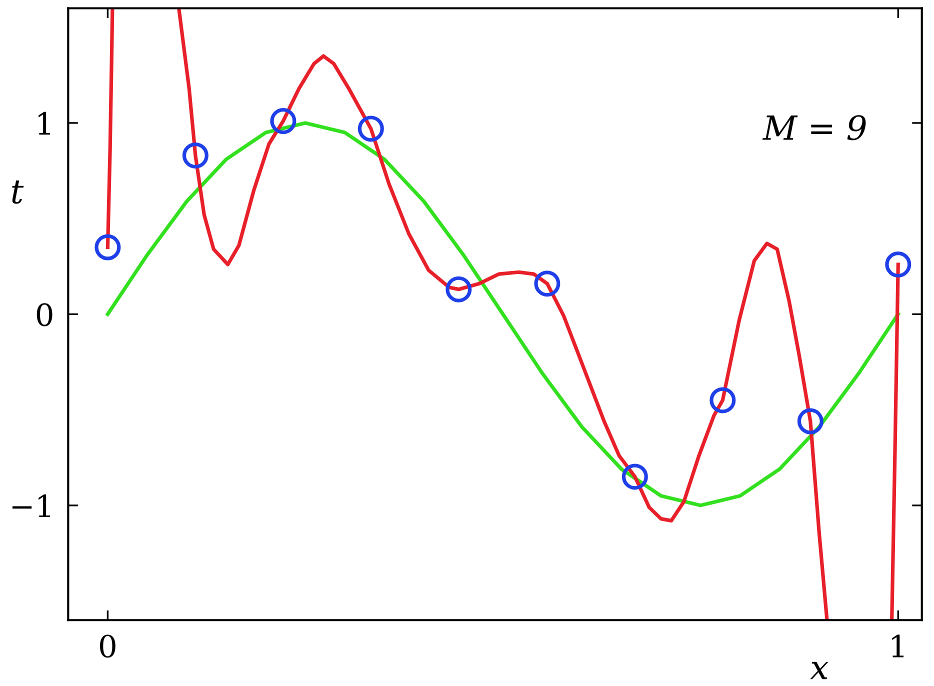 The width and height of the screenshot is (934, 686). Describe the element at coordinates (44, 314) in the screenshot. I see `y-tick-label: 0` at that location.